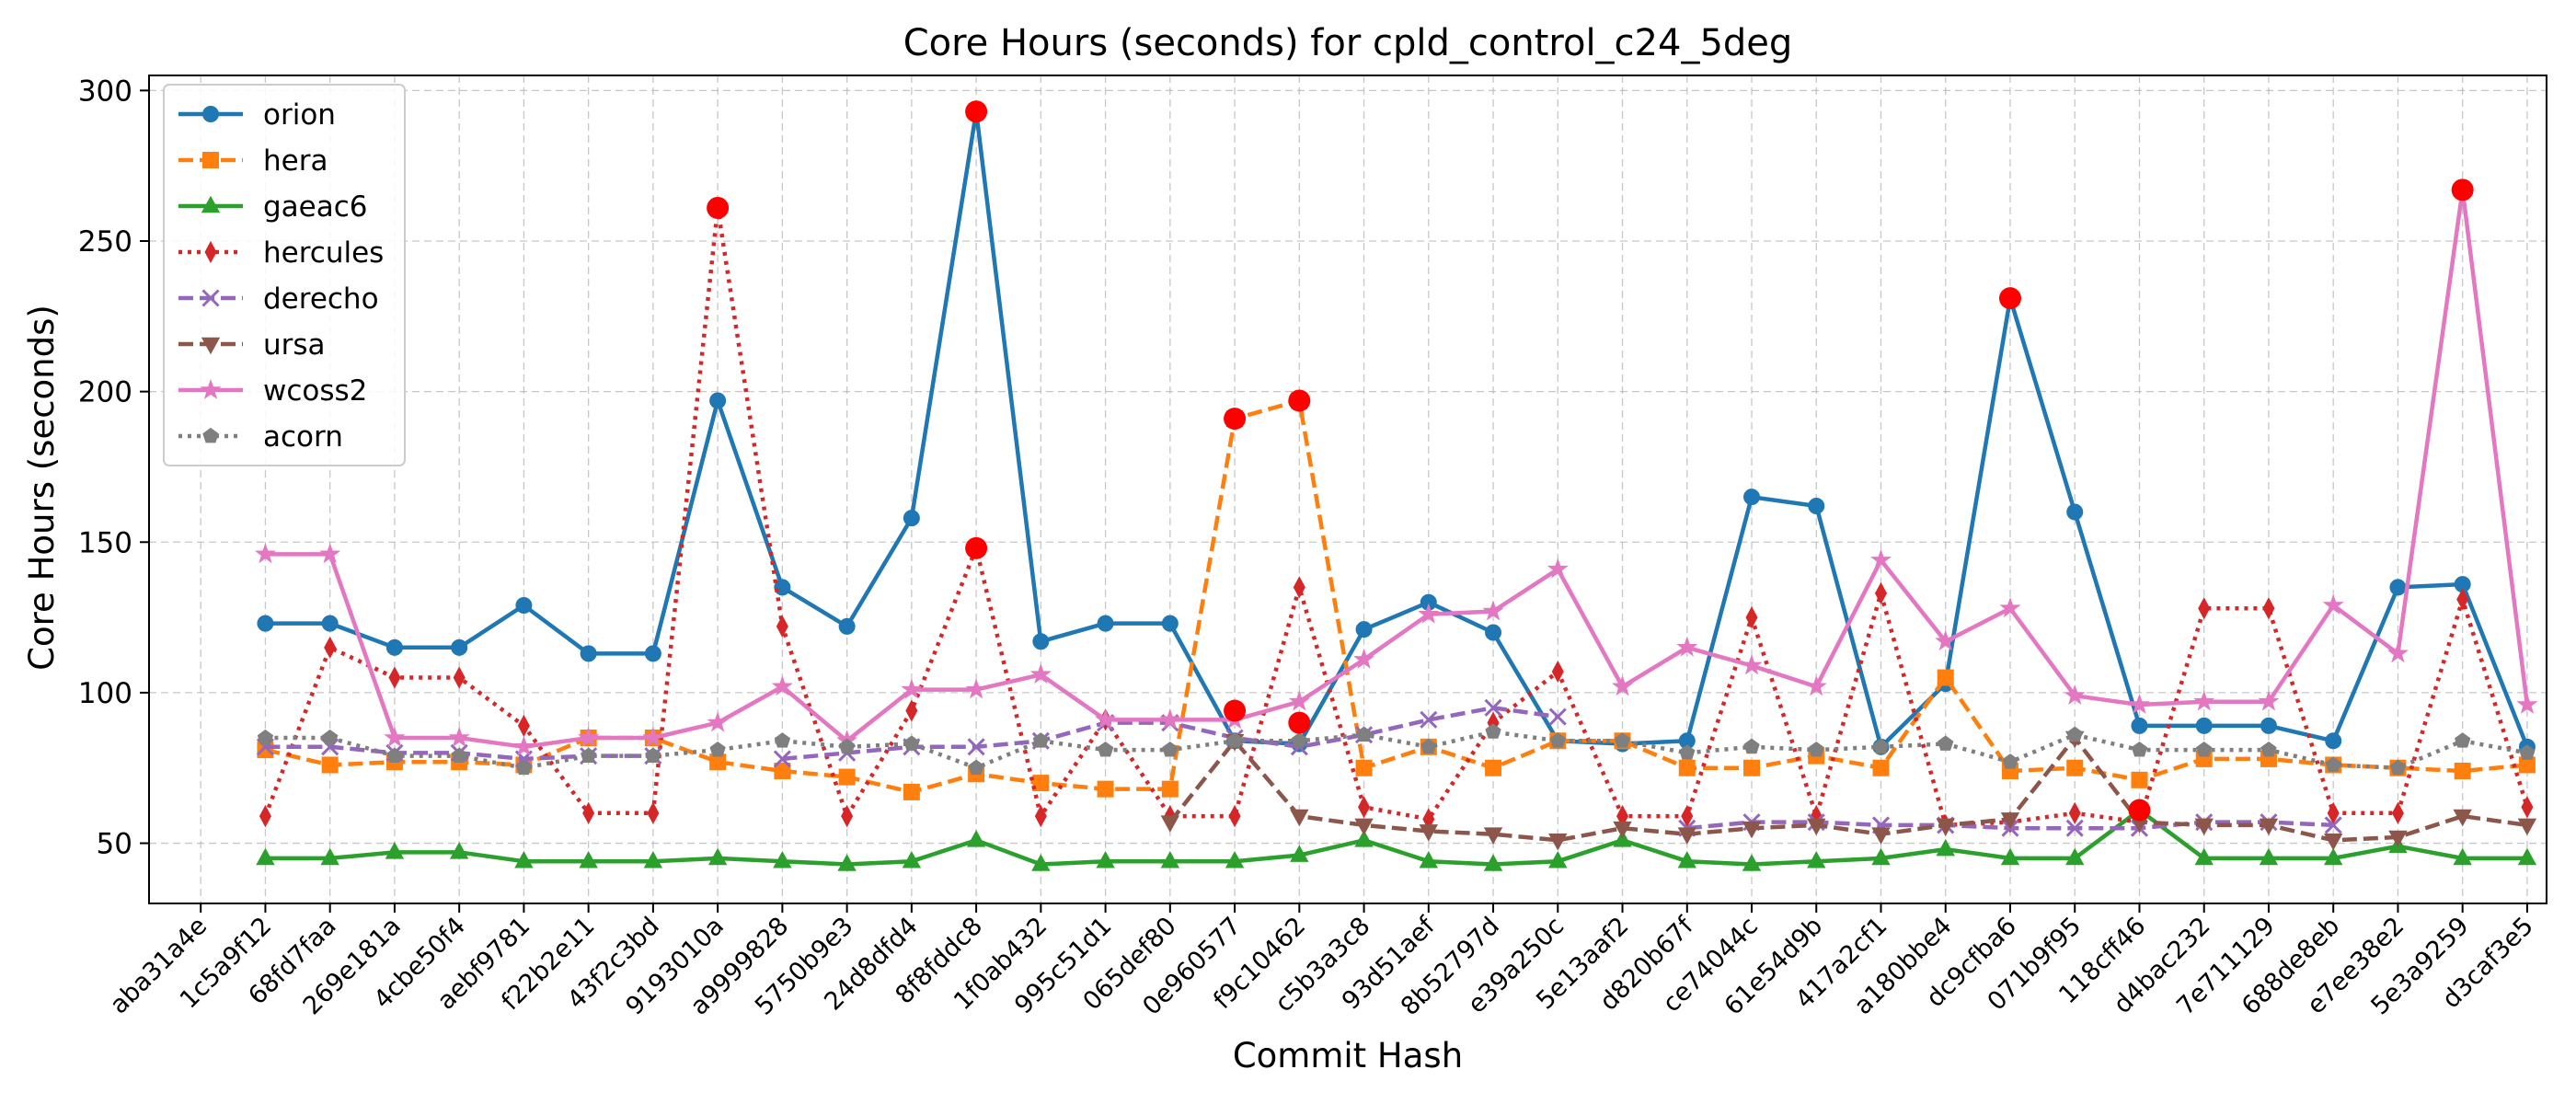  What do you see at coordinates (105, 242) in the screenshot?
I see `y-tick-label: 250` at bounding box center [105, 242].